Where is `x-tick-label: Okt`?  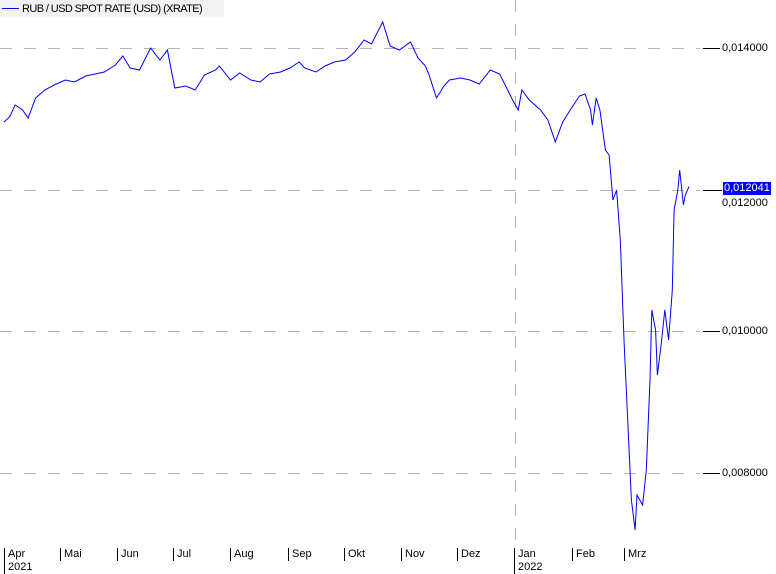
x-tick-label: Okt is located at coordinates (354, 554).